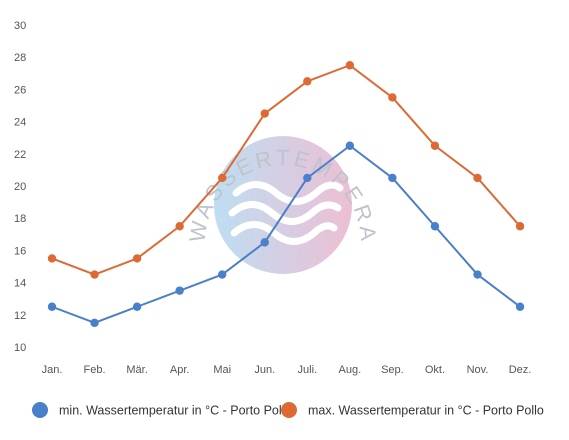  Describe the element at coordinates (20, 348) in the screenshot. I see `y-tick-label: 10` at that location.